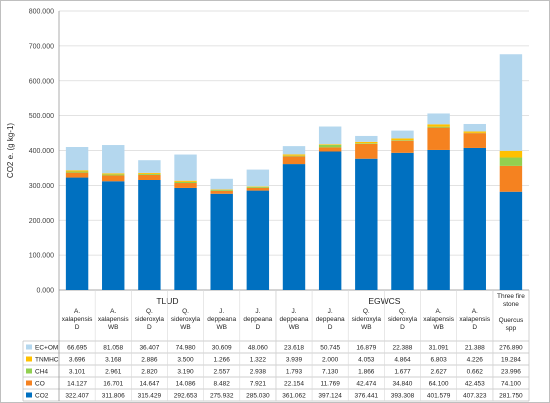 This screenshot has height=403, width=550. I want to click on series-label: CO, so click(40, 384).